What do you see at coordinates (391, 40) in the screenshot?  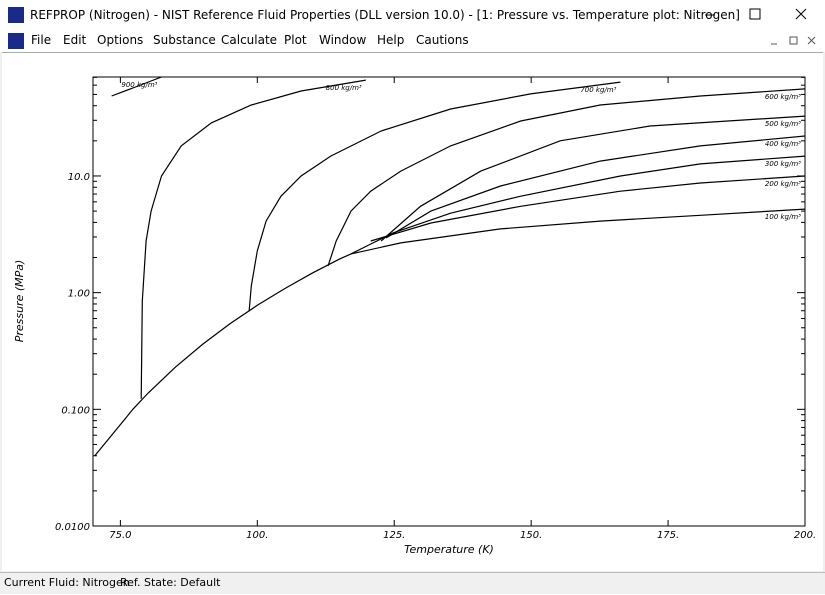 I see `menu-item: Help` at bounding box center [391, 40].